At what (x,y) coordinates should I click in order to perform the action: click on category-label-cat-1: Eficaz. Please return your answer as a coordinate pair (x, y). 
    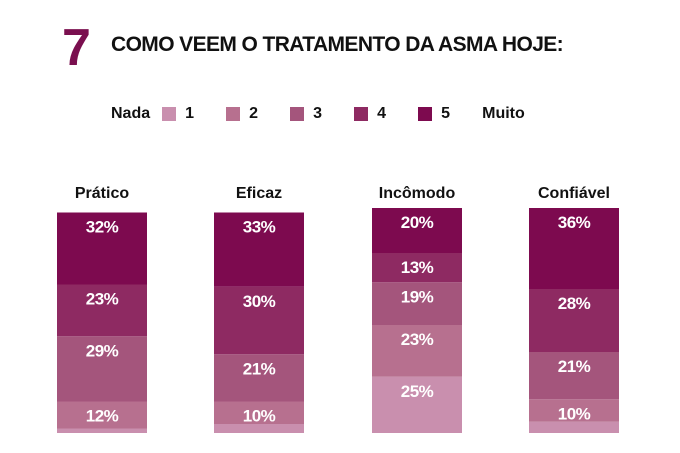
    Looking at the image, I should click on (259, 193).